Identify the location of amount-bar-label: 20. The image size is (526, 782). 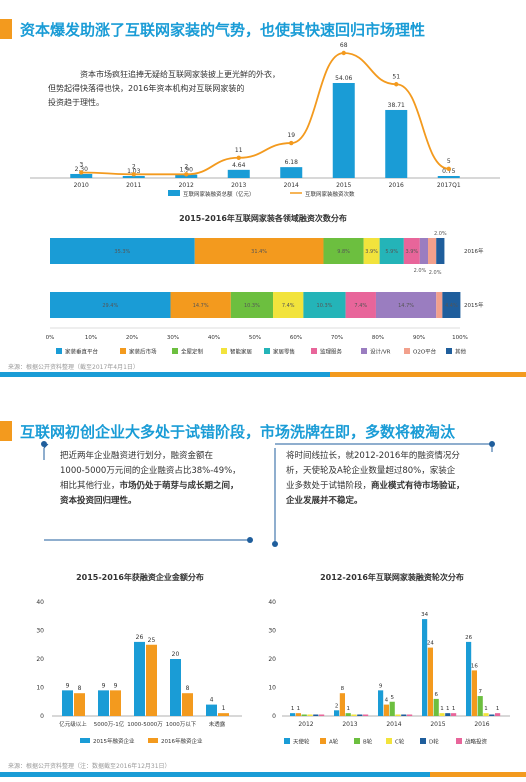
(176, 654).